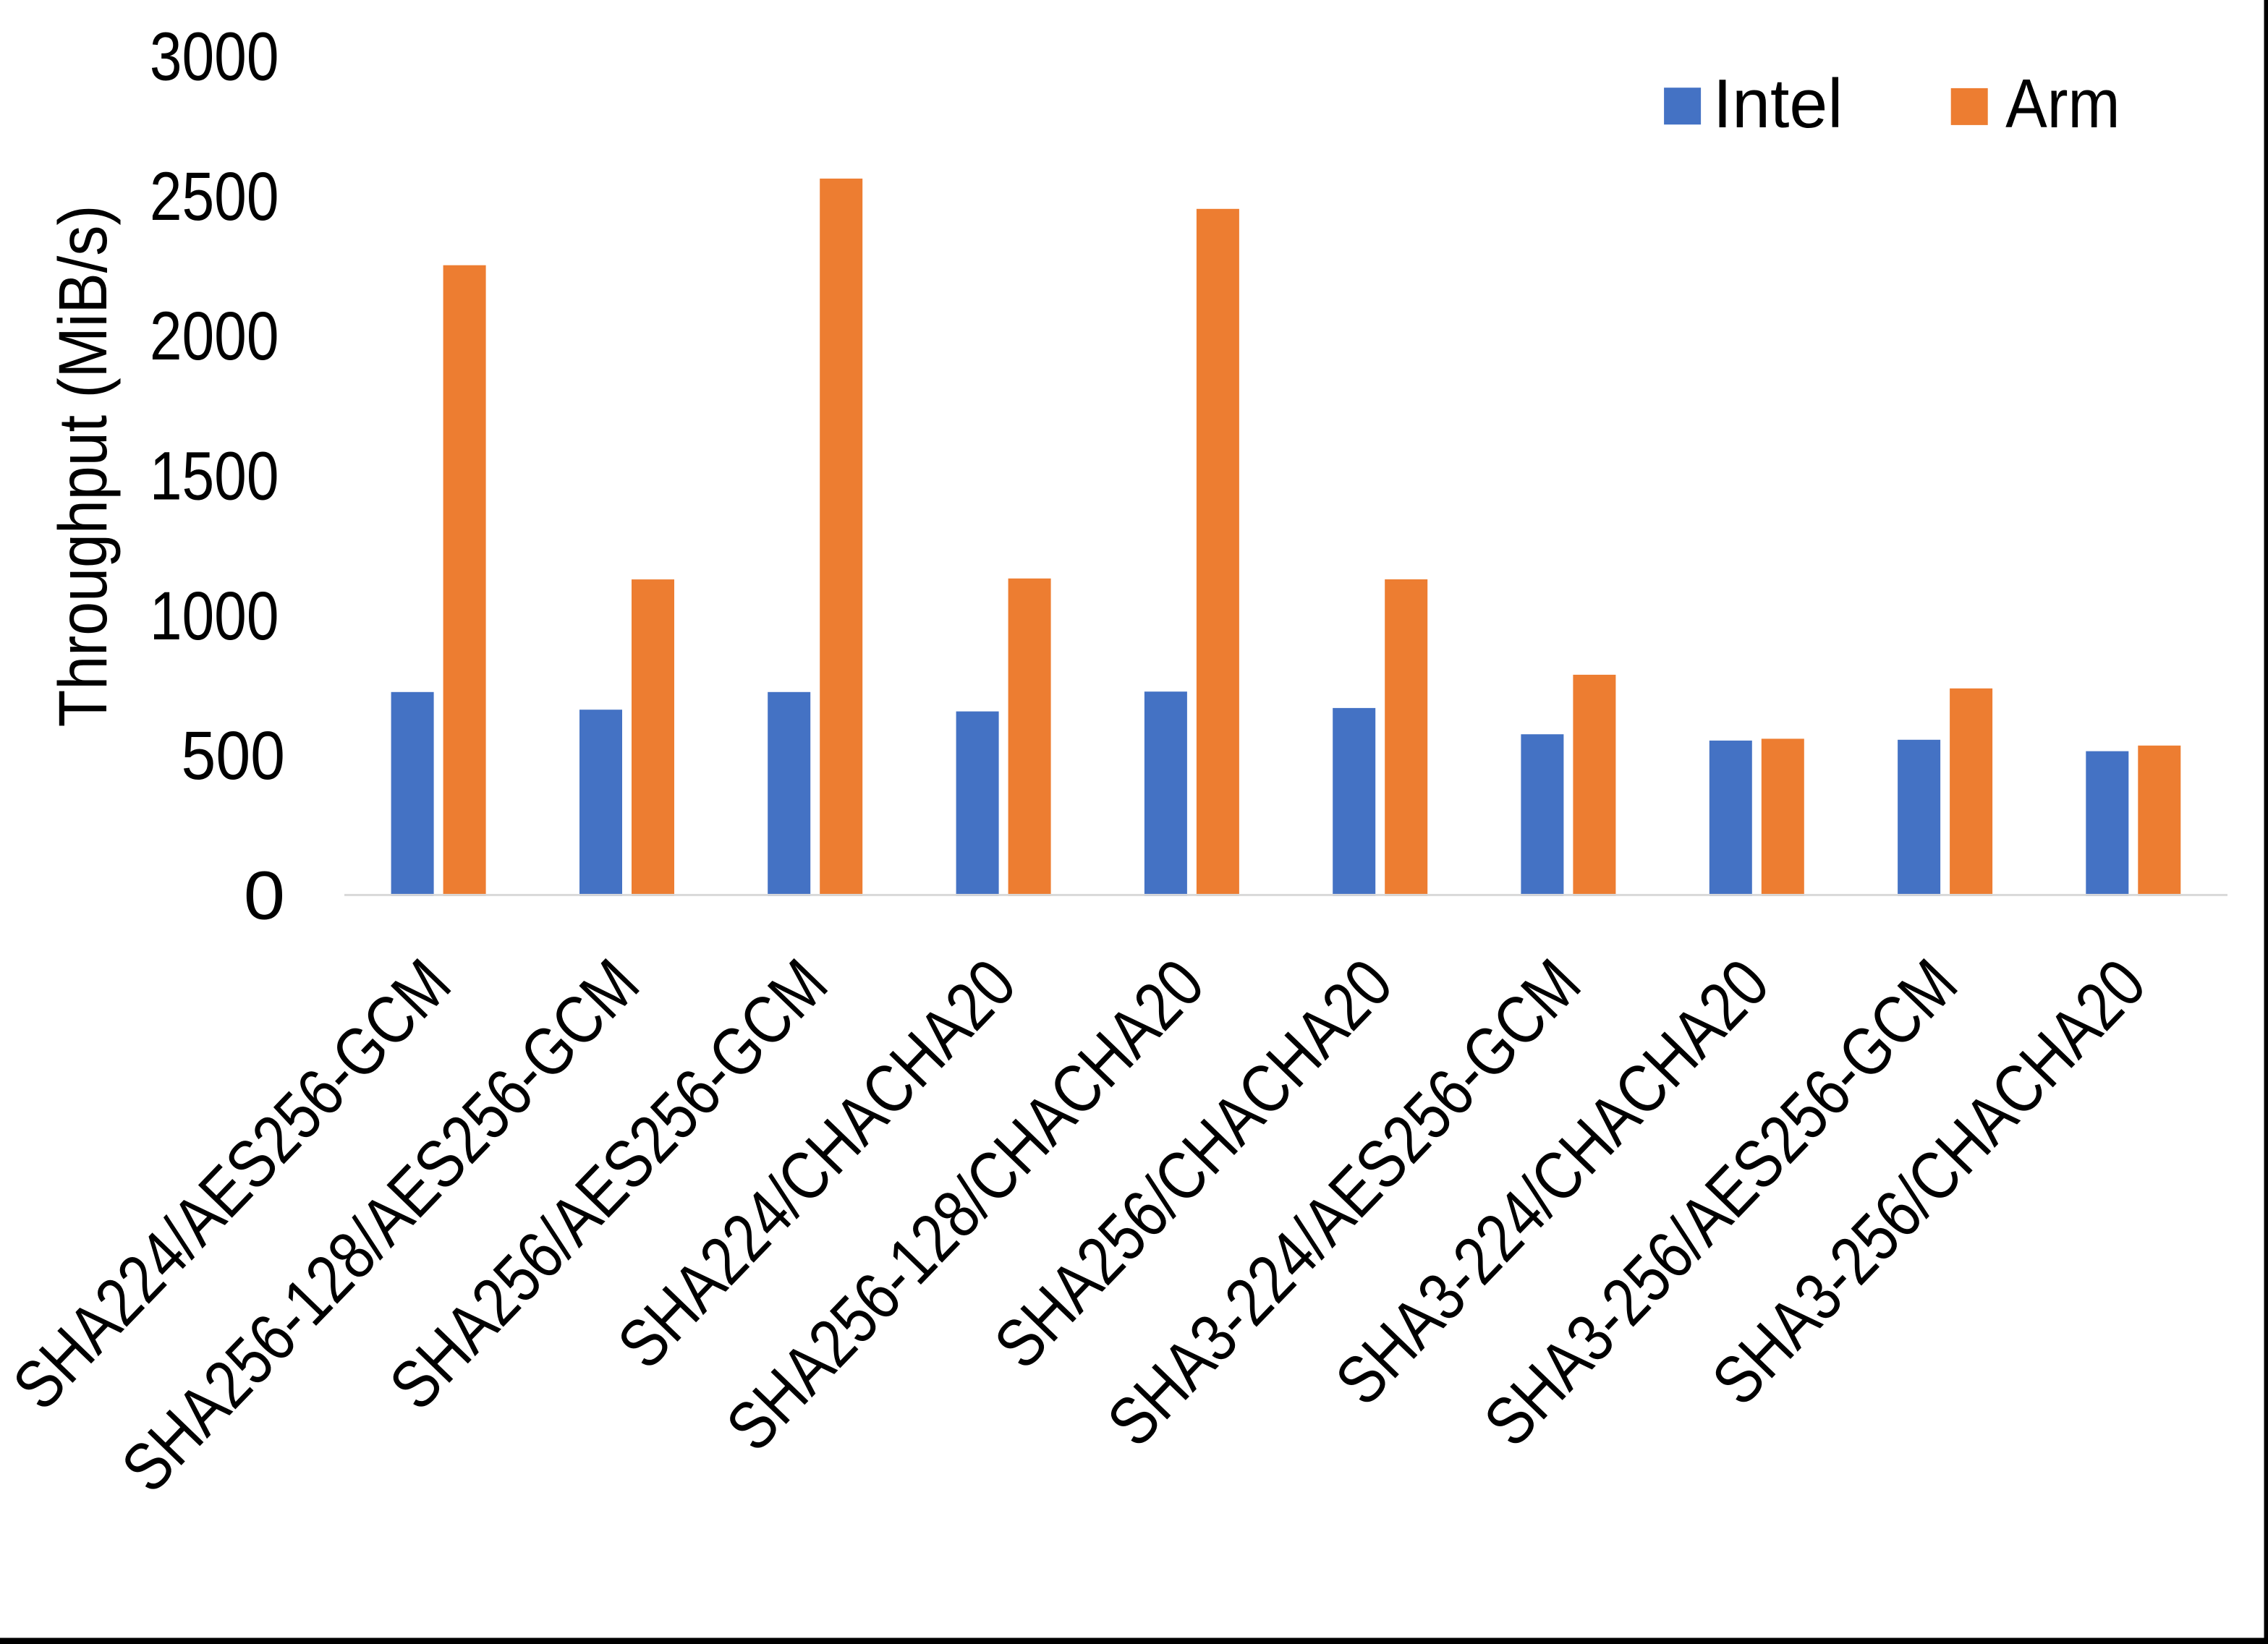 This screenshot has height=1644, width=2268. Describe the element at coordinates (215, 196) in the screenshot. I see `svg-text: 2500` at that location.